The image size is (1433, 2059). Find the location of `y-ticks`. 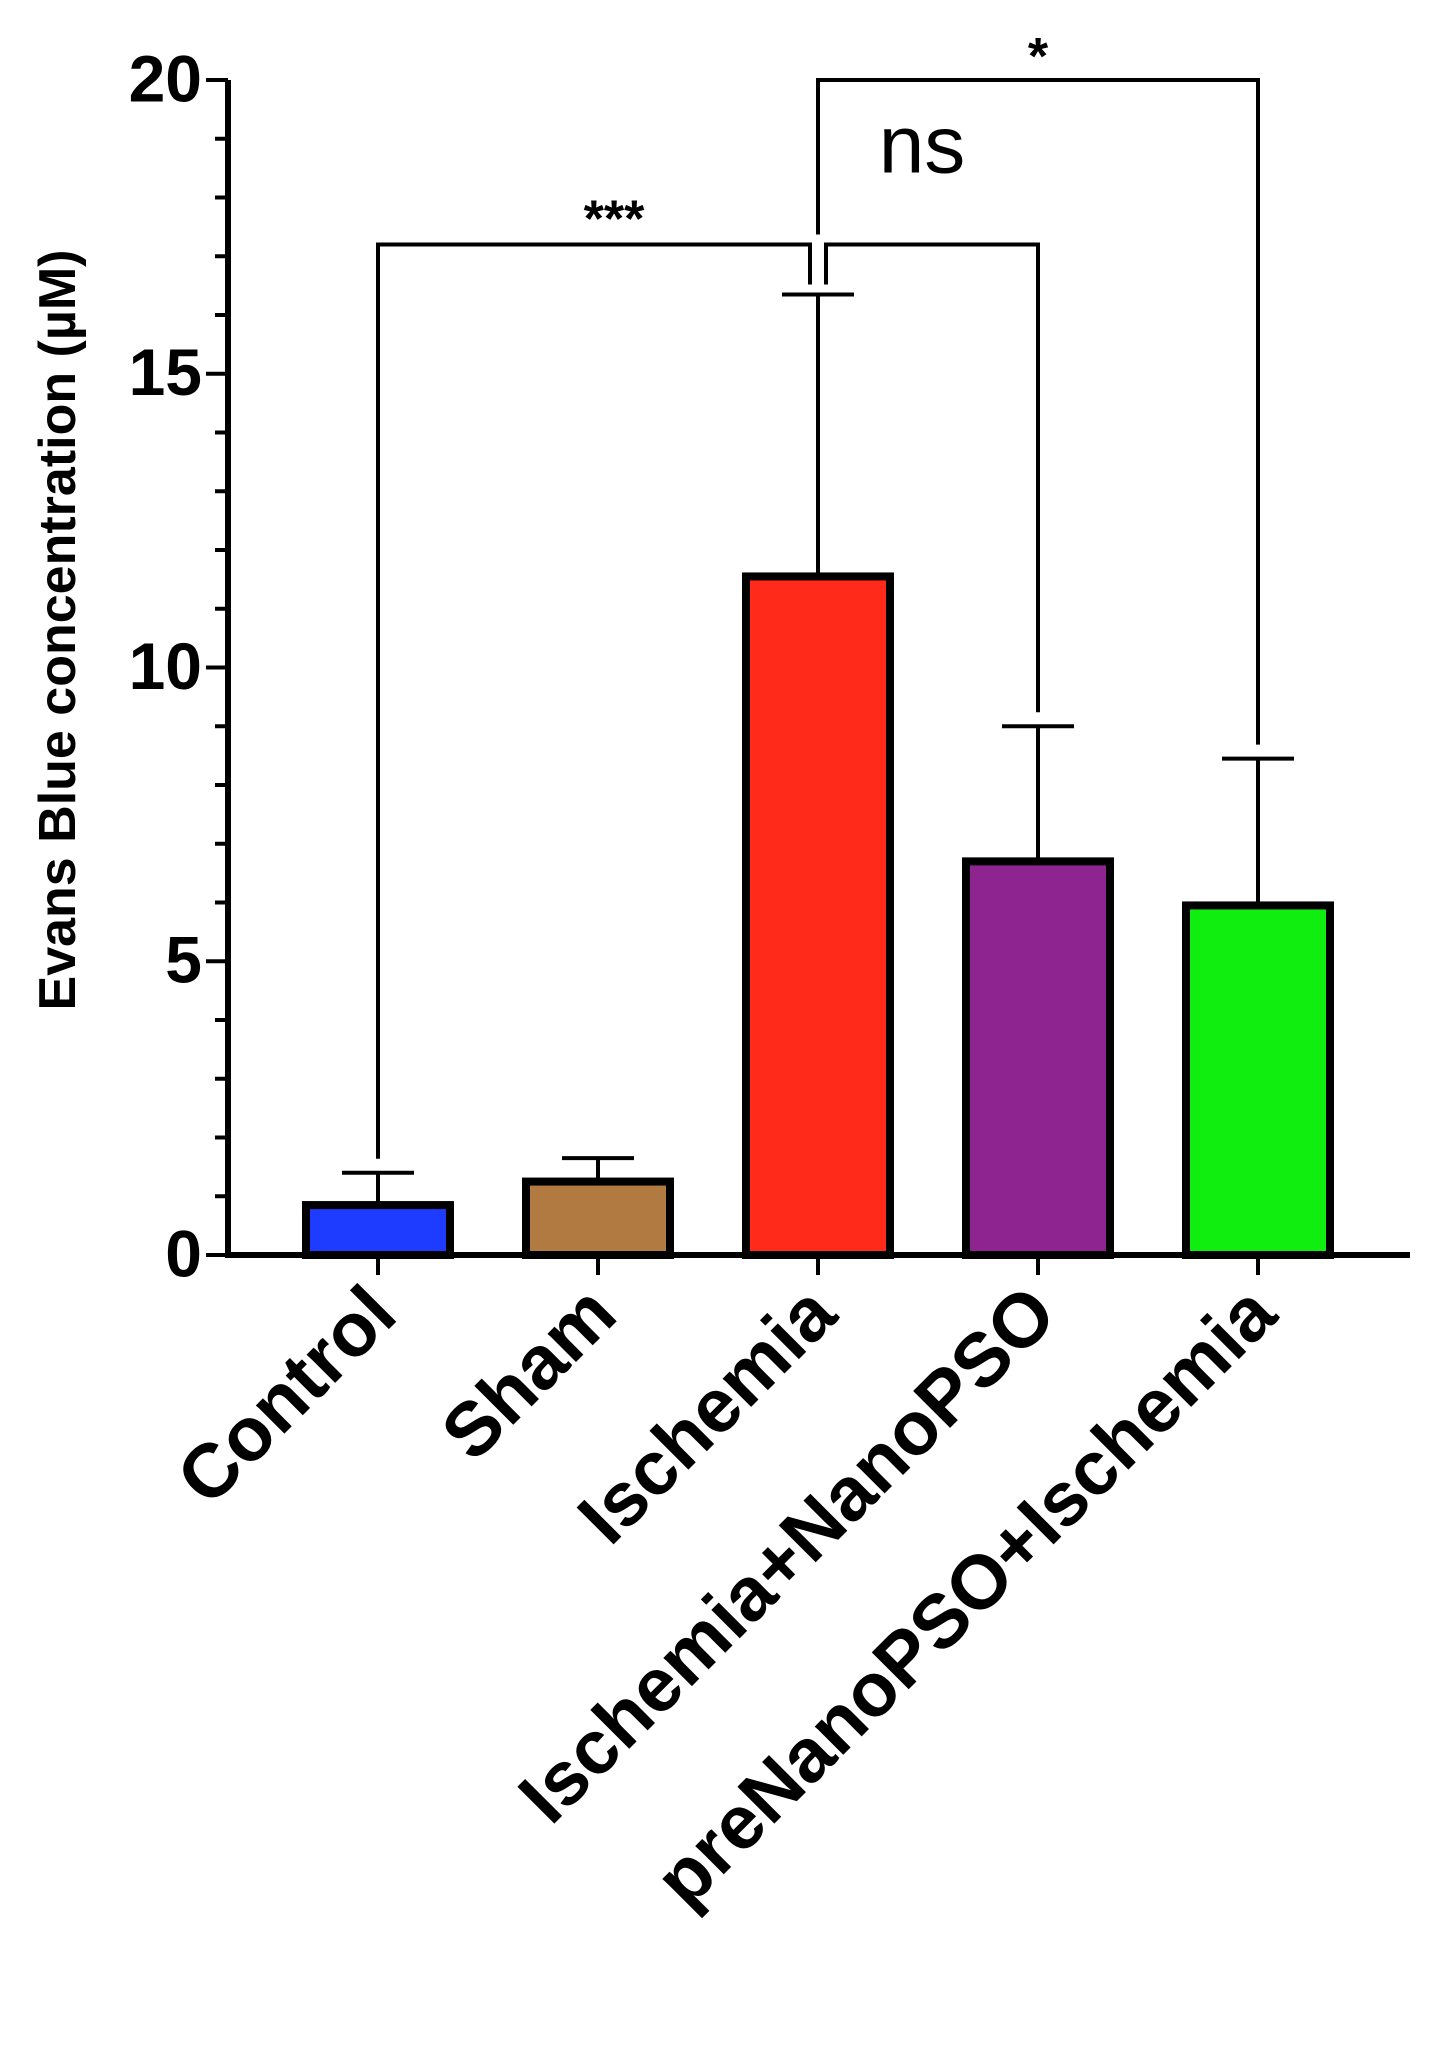

y-ticks is located at coordinates (217, 667).